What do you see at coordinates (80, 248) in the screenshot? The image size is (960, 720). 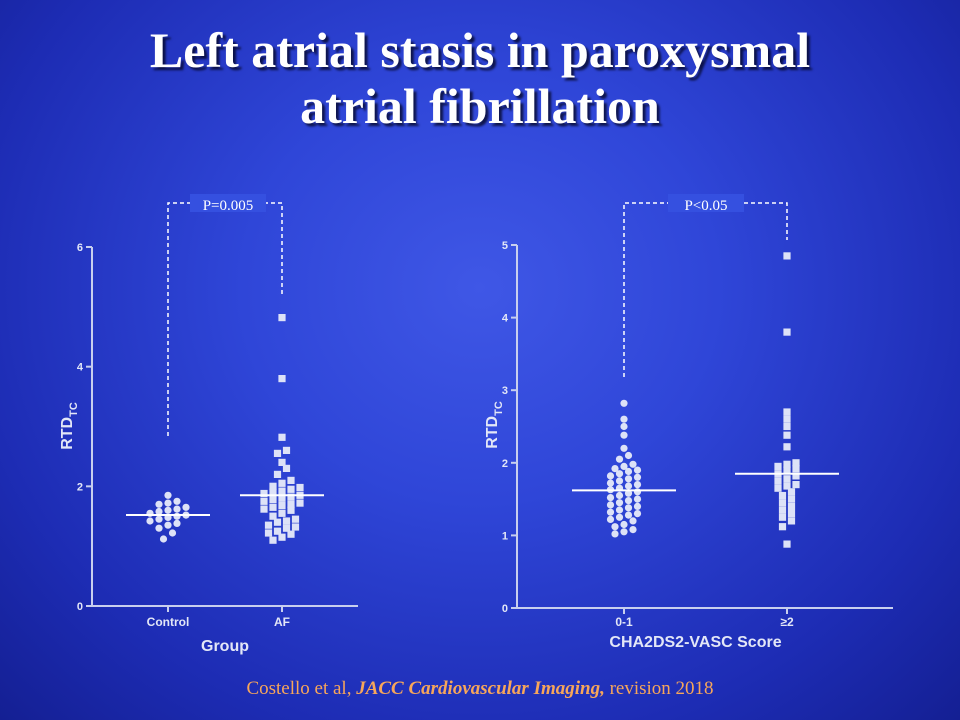 I see `y-tick-label: 6` at bounding box center [80, 248].